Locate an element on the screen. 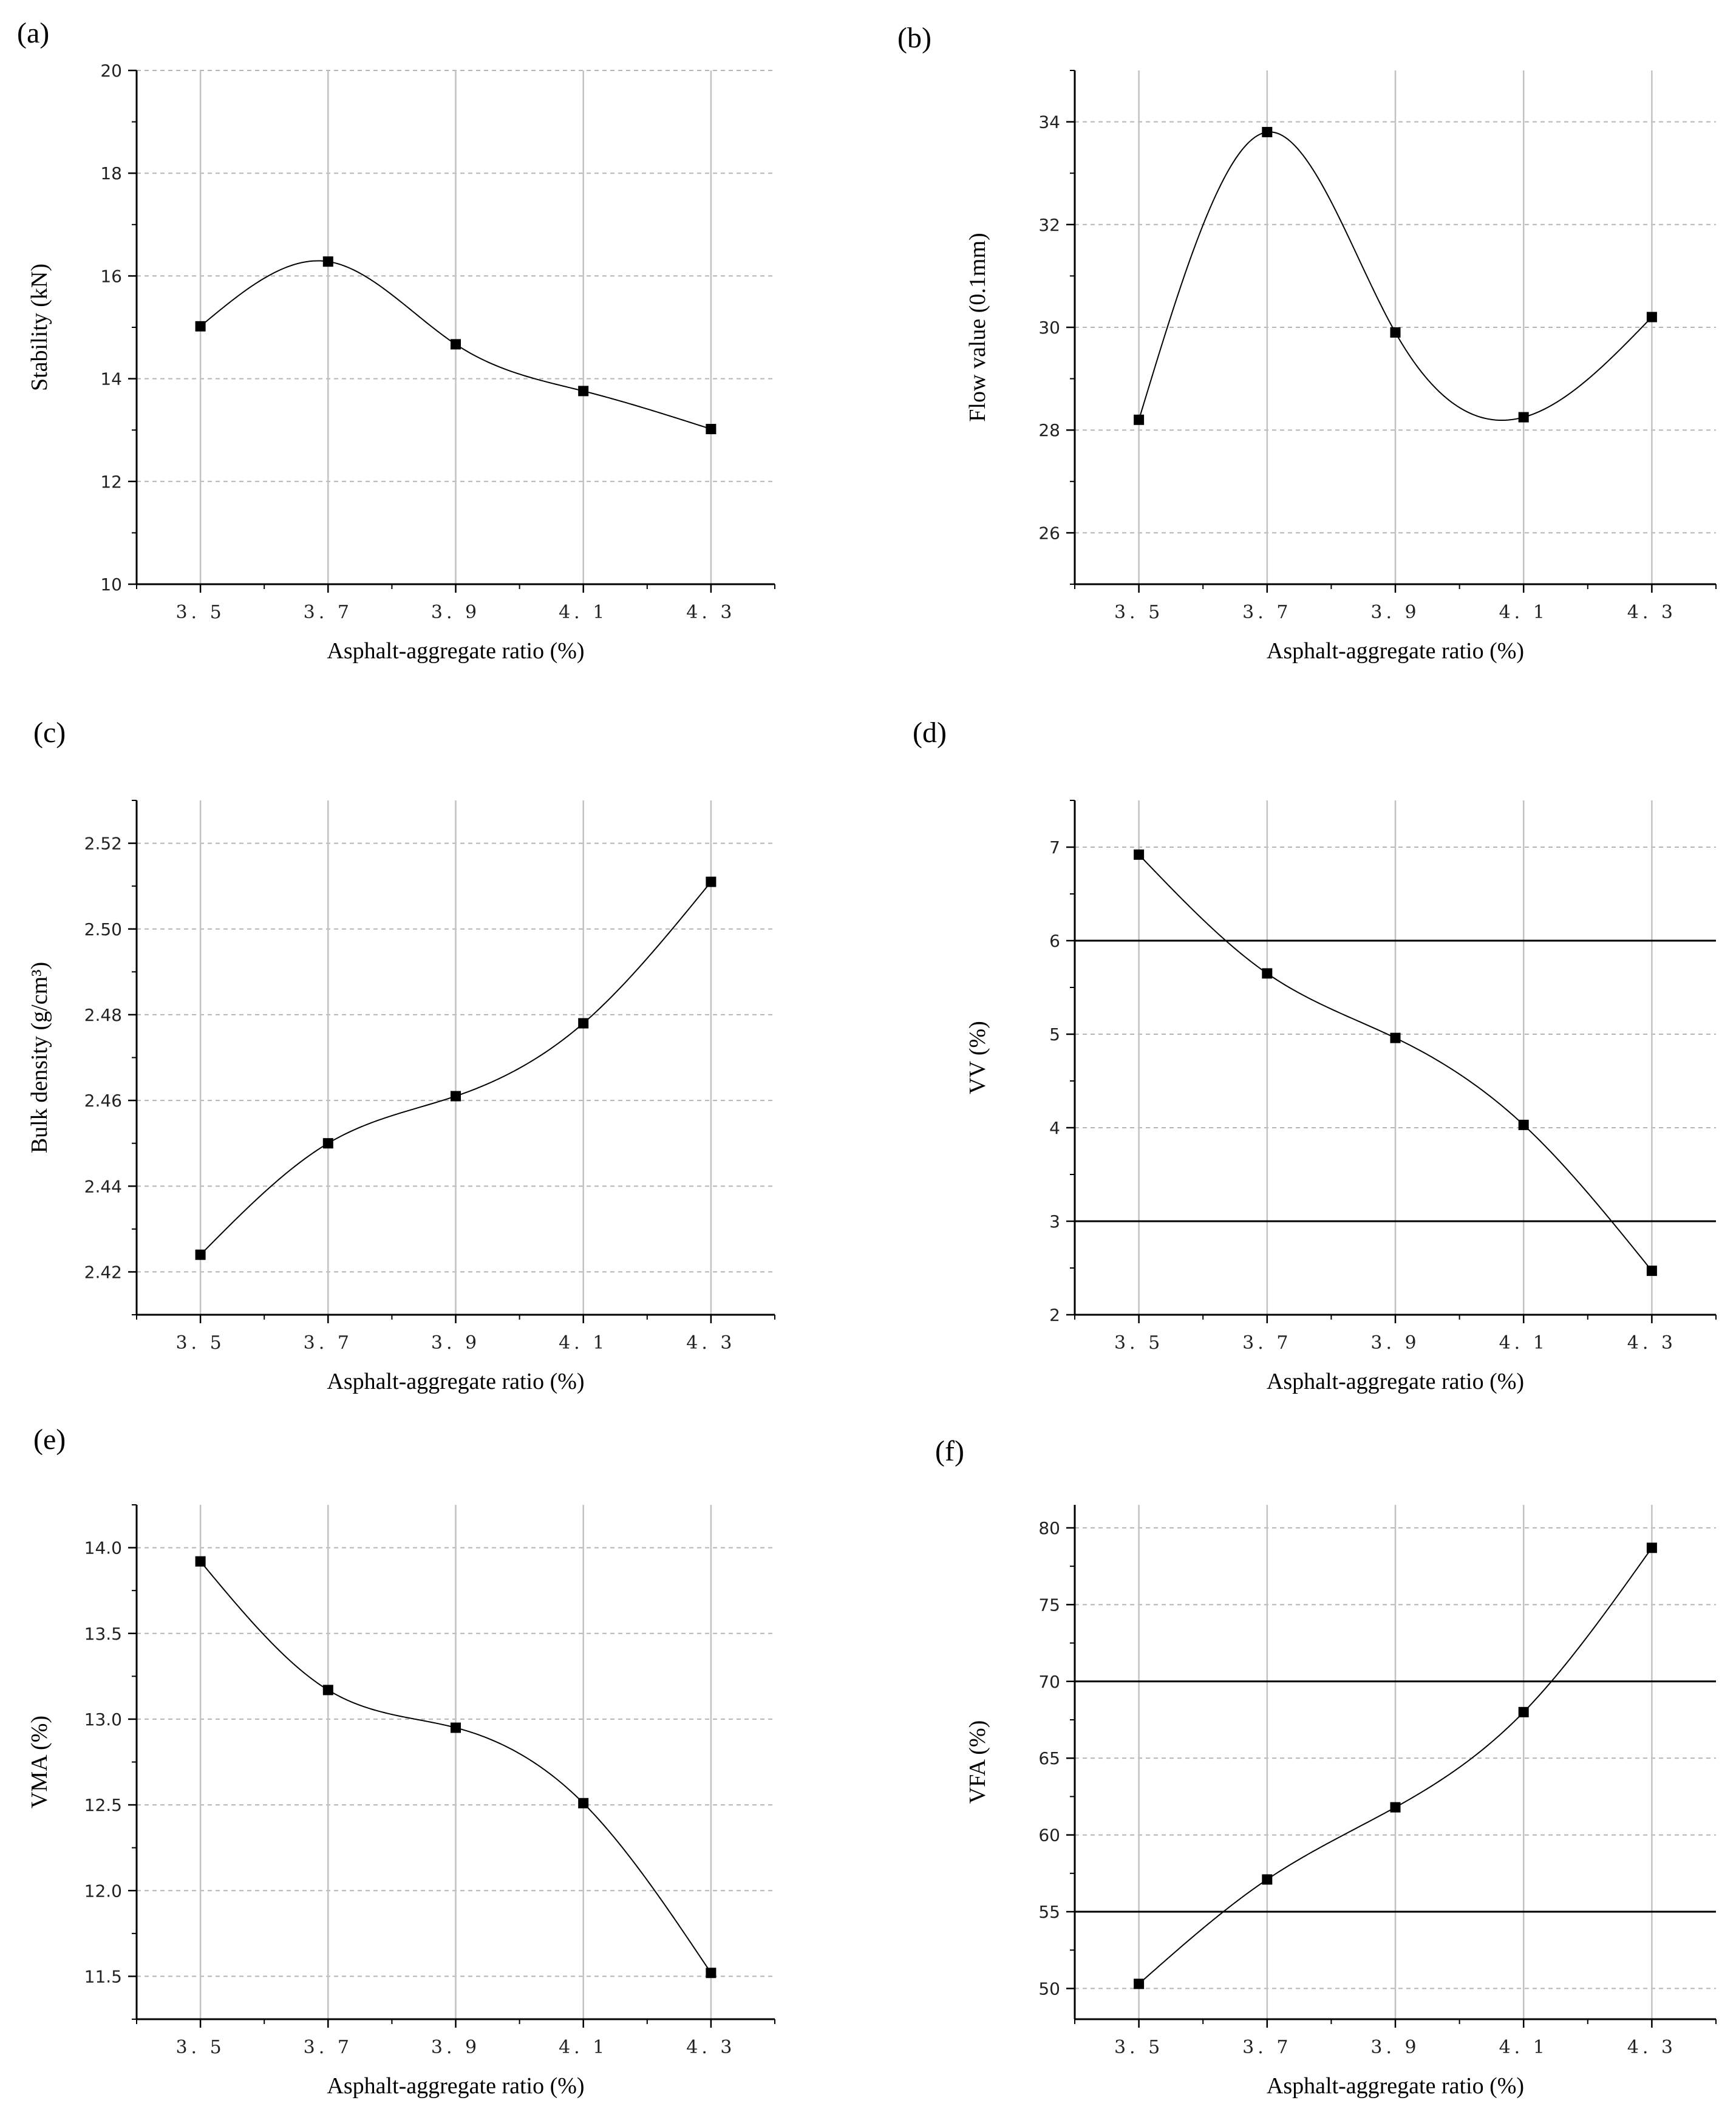 The image size is (1736, 2120). panel-label-c: (c) is located at coordinates (49, 733).